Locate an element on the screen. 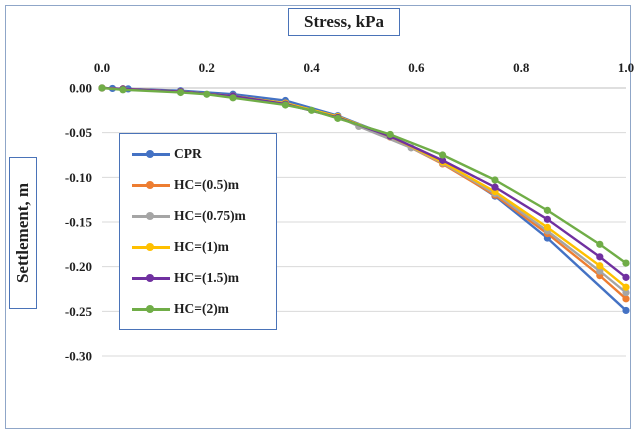  legend-item-hc-0-5: HC=(0.5)m is located at coordinates (185, 185).